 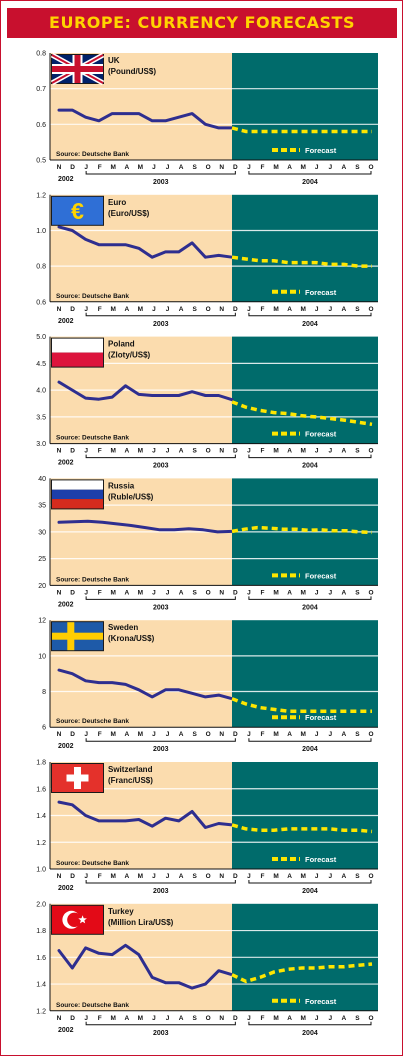 I want to click on turkey-flag, so click(x=77, y=919).